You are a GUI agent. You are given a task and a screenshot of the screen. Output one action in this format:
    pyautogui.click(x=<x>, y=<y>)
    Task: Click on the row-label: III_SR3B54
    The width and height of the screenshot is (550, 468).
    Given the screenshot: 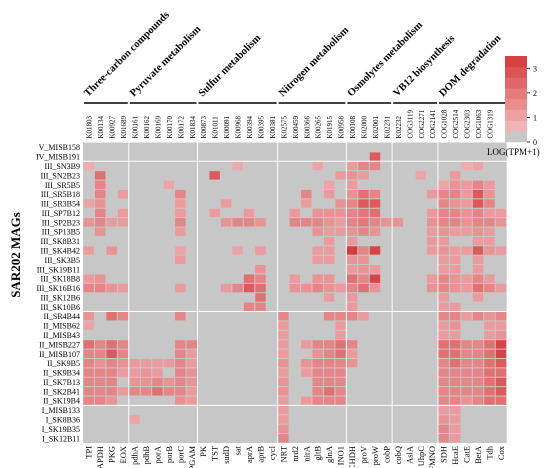 What is the action you would take?
    pyautogui.click(x=60, y=204)
    